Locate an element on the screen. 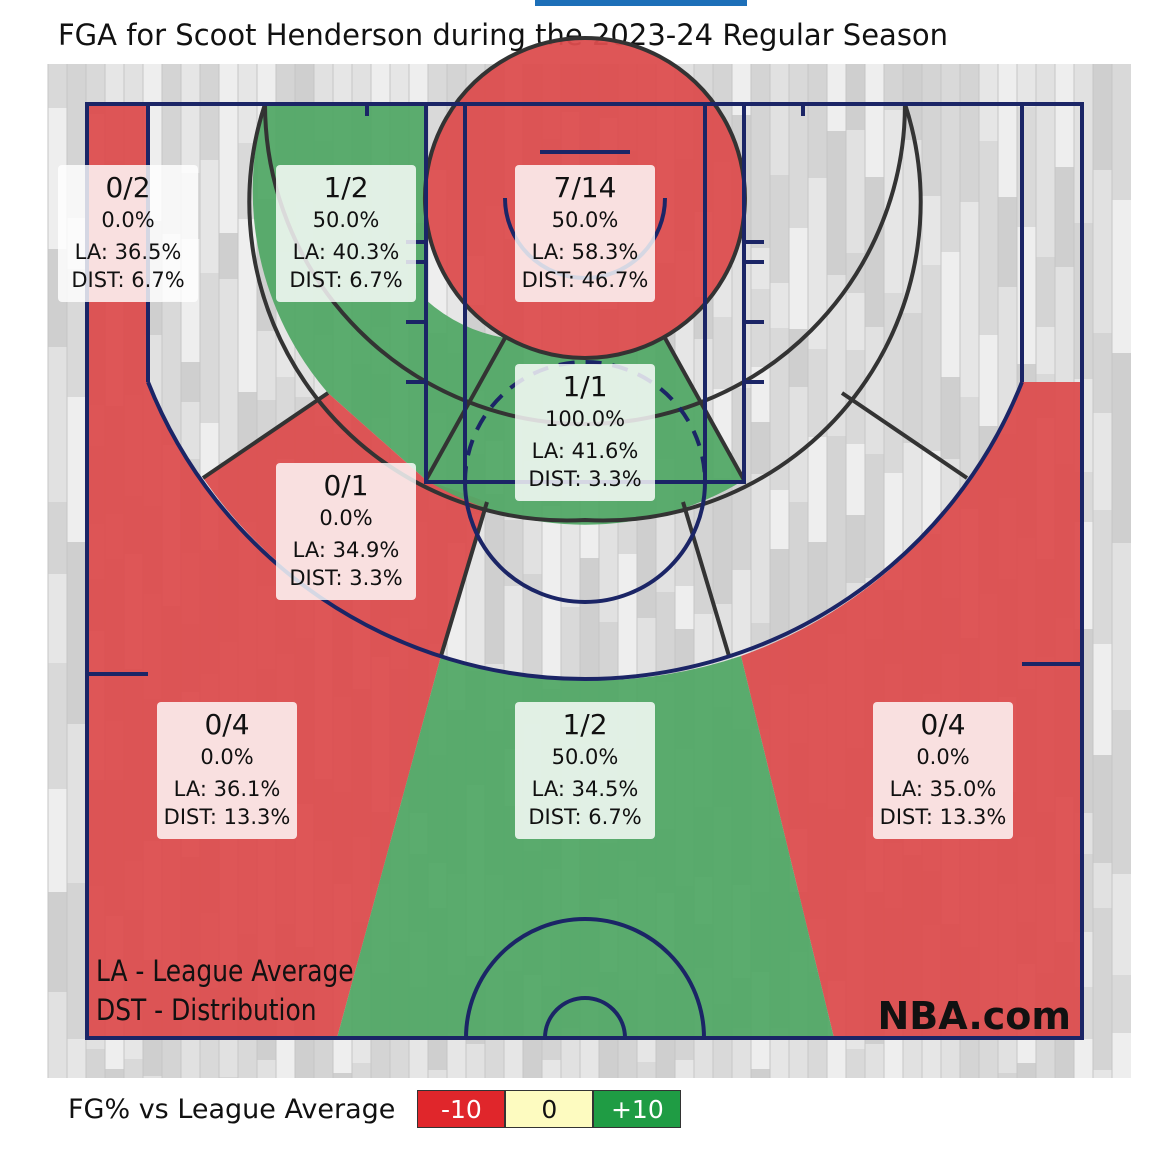  note-distribution: DST - Distribution is located at coordinates (206, 1010).